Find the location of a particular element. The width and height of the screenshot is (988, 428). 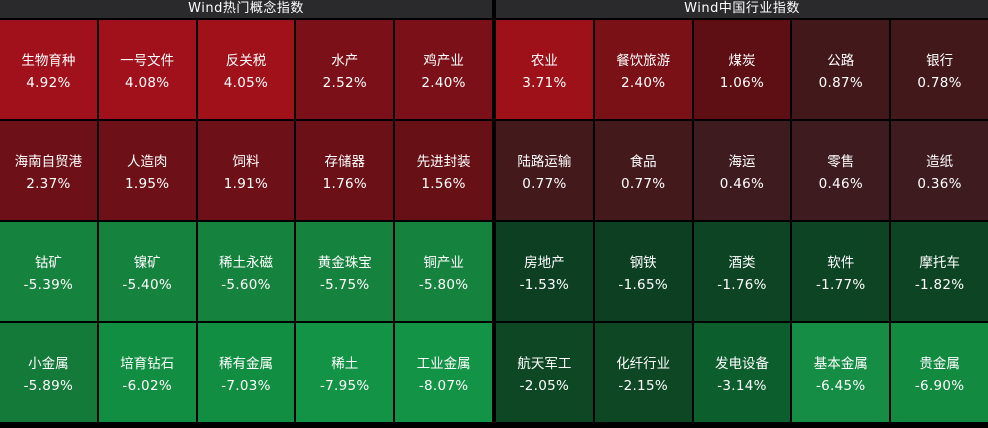

cell-label: 海南自贸港 is located at coordinates (48, 161).